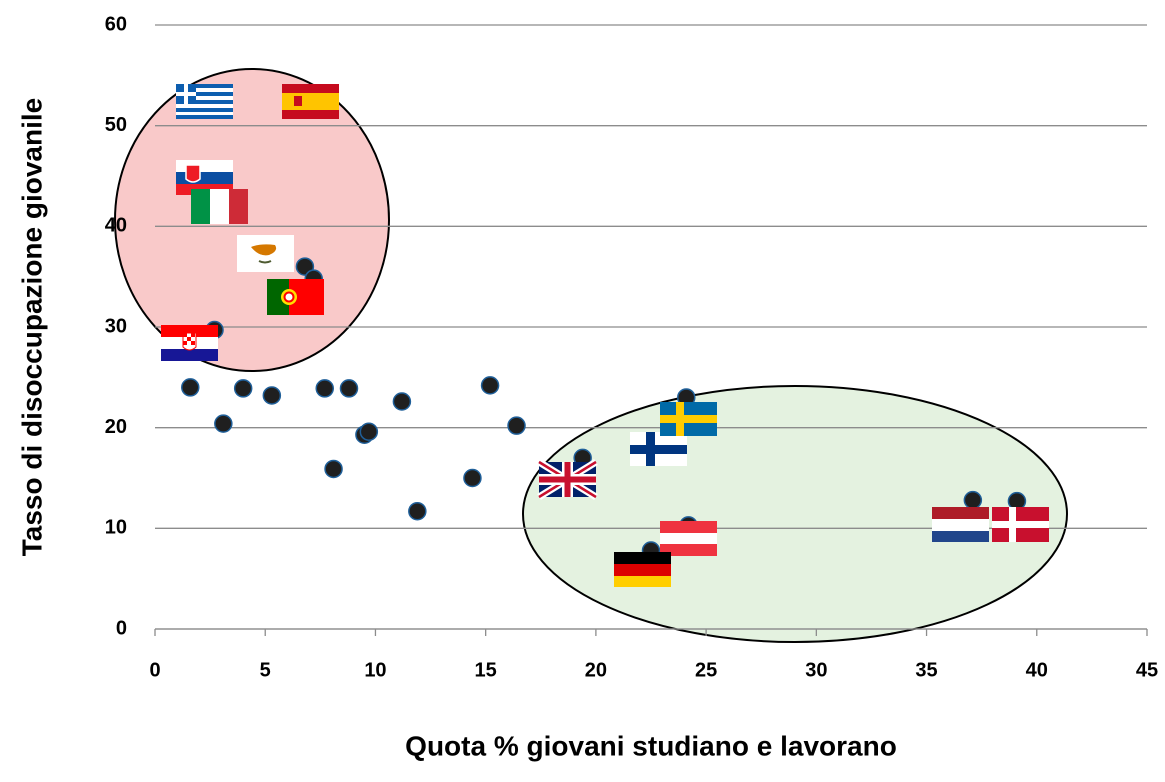 This screenshot has width=1165, height=782. Describe the element at coordinates (1147, 670) in the screenshot. I see `x-tick-label: 45` at that location.